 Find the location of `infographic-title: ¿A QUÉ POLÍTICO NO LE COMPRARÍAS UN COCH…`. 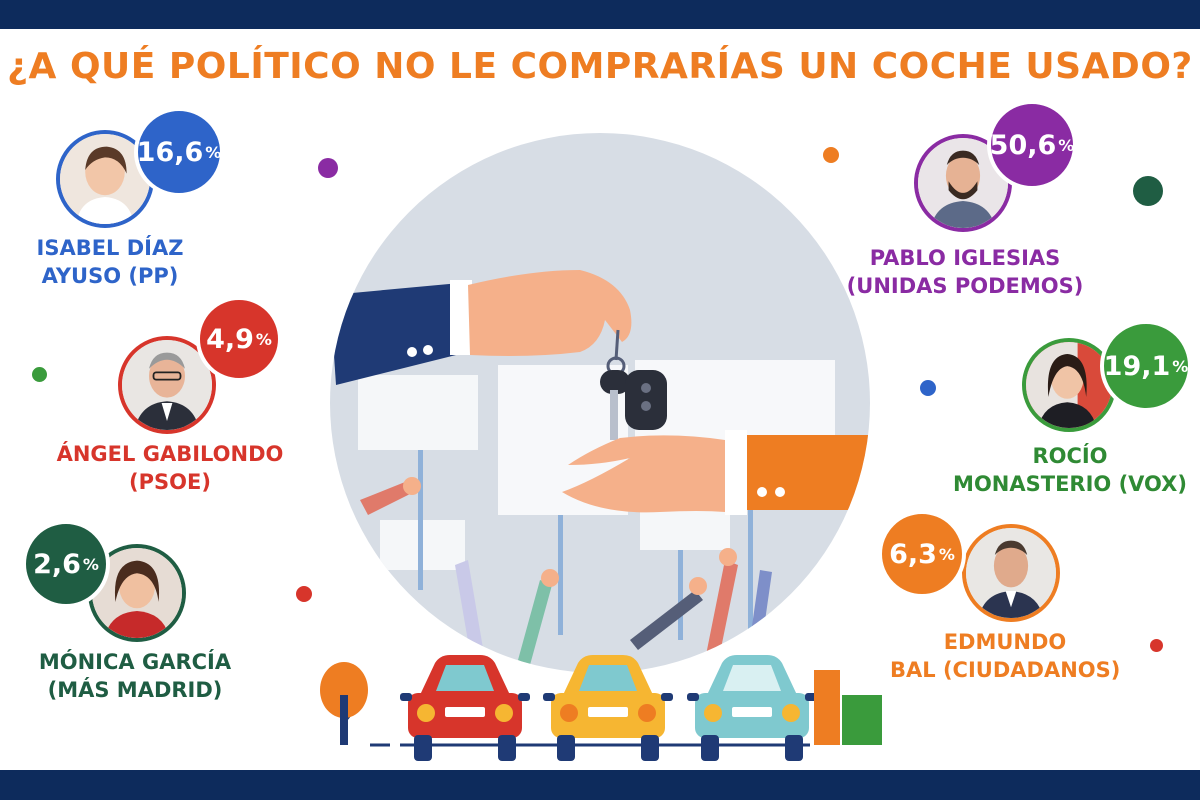

infographic-title: ¿A QUÉ POLÍTICO NO LE COMPRARÍAS UN COCH… is located at coordinates (600, 66).